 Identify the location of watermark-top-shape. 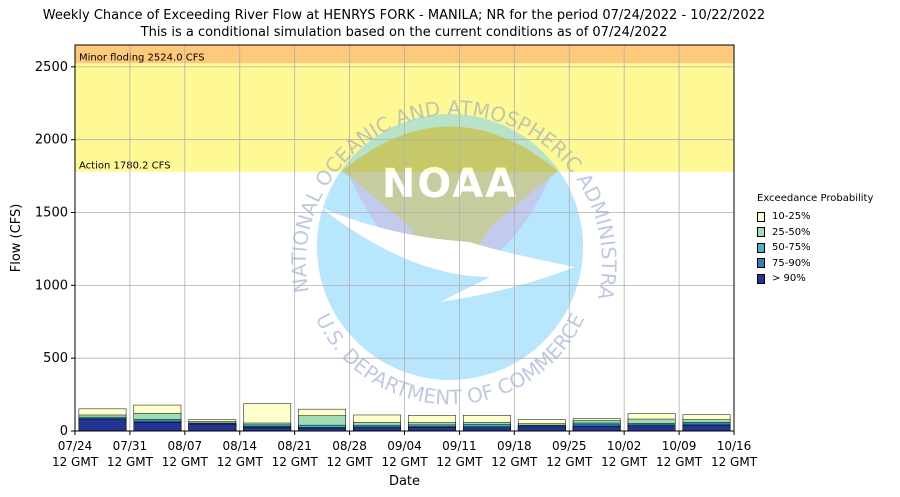
(450, 196).